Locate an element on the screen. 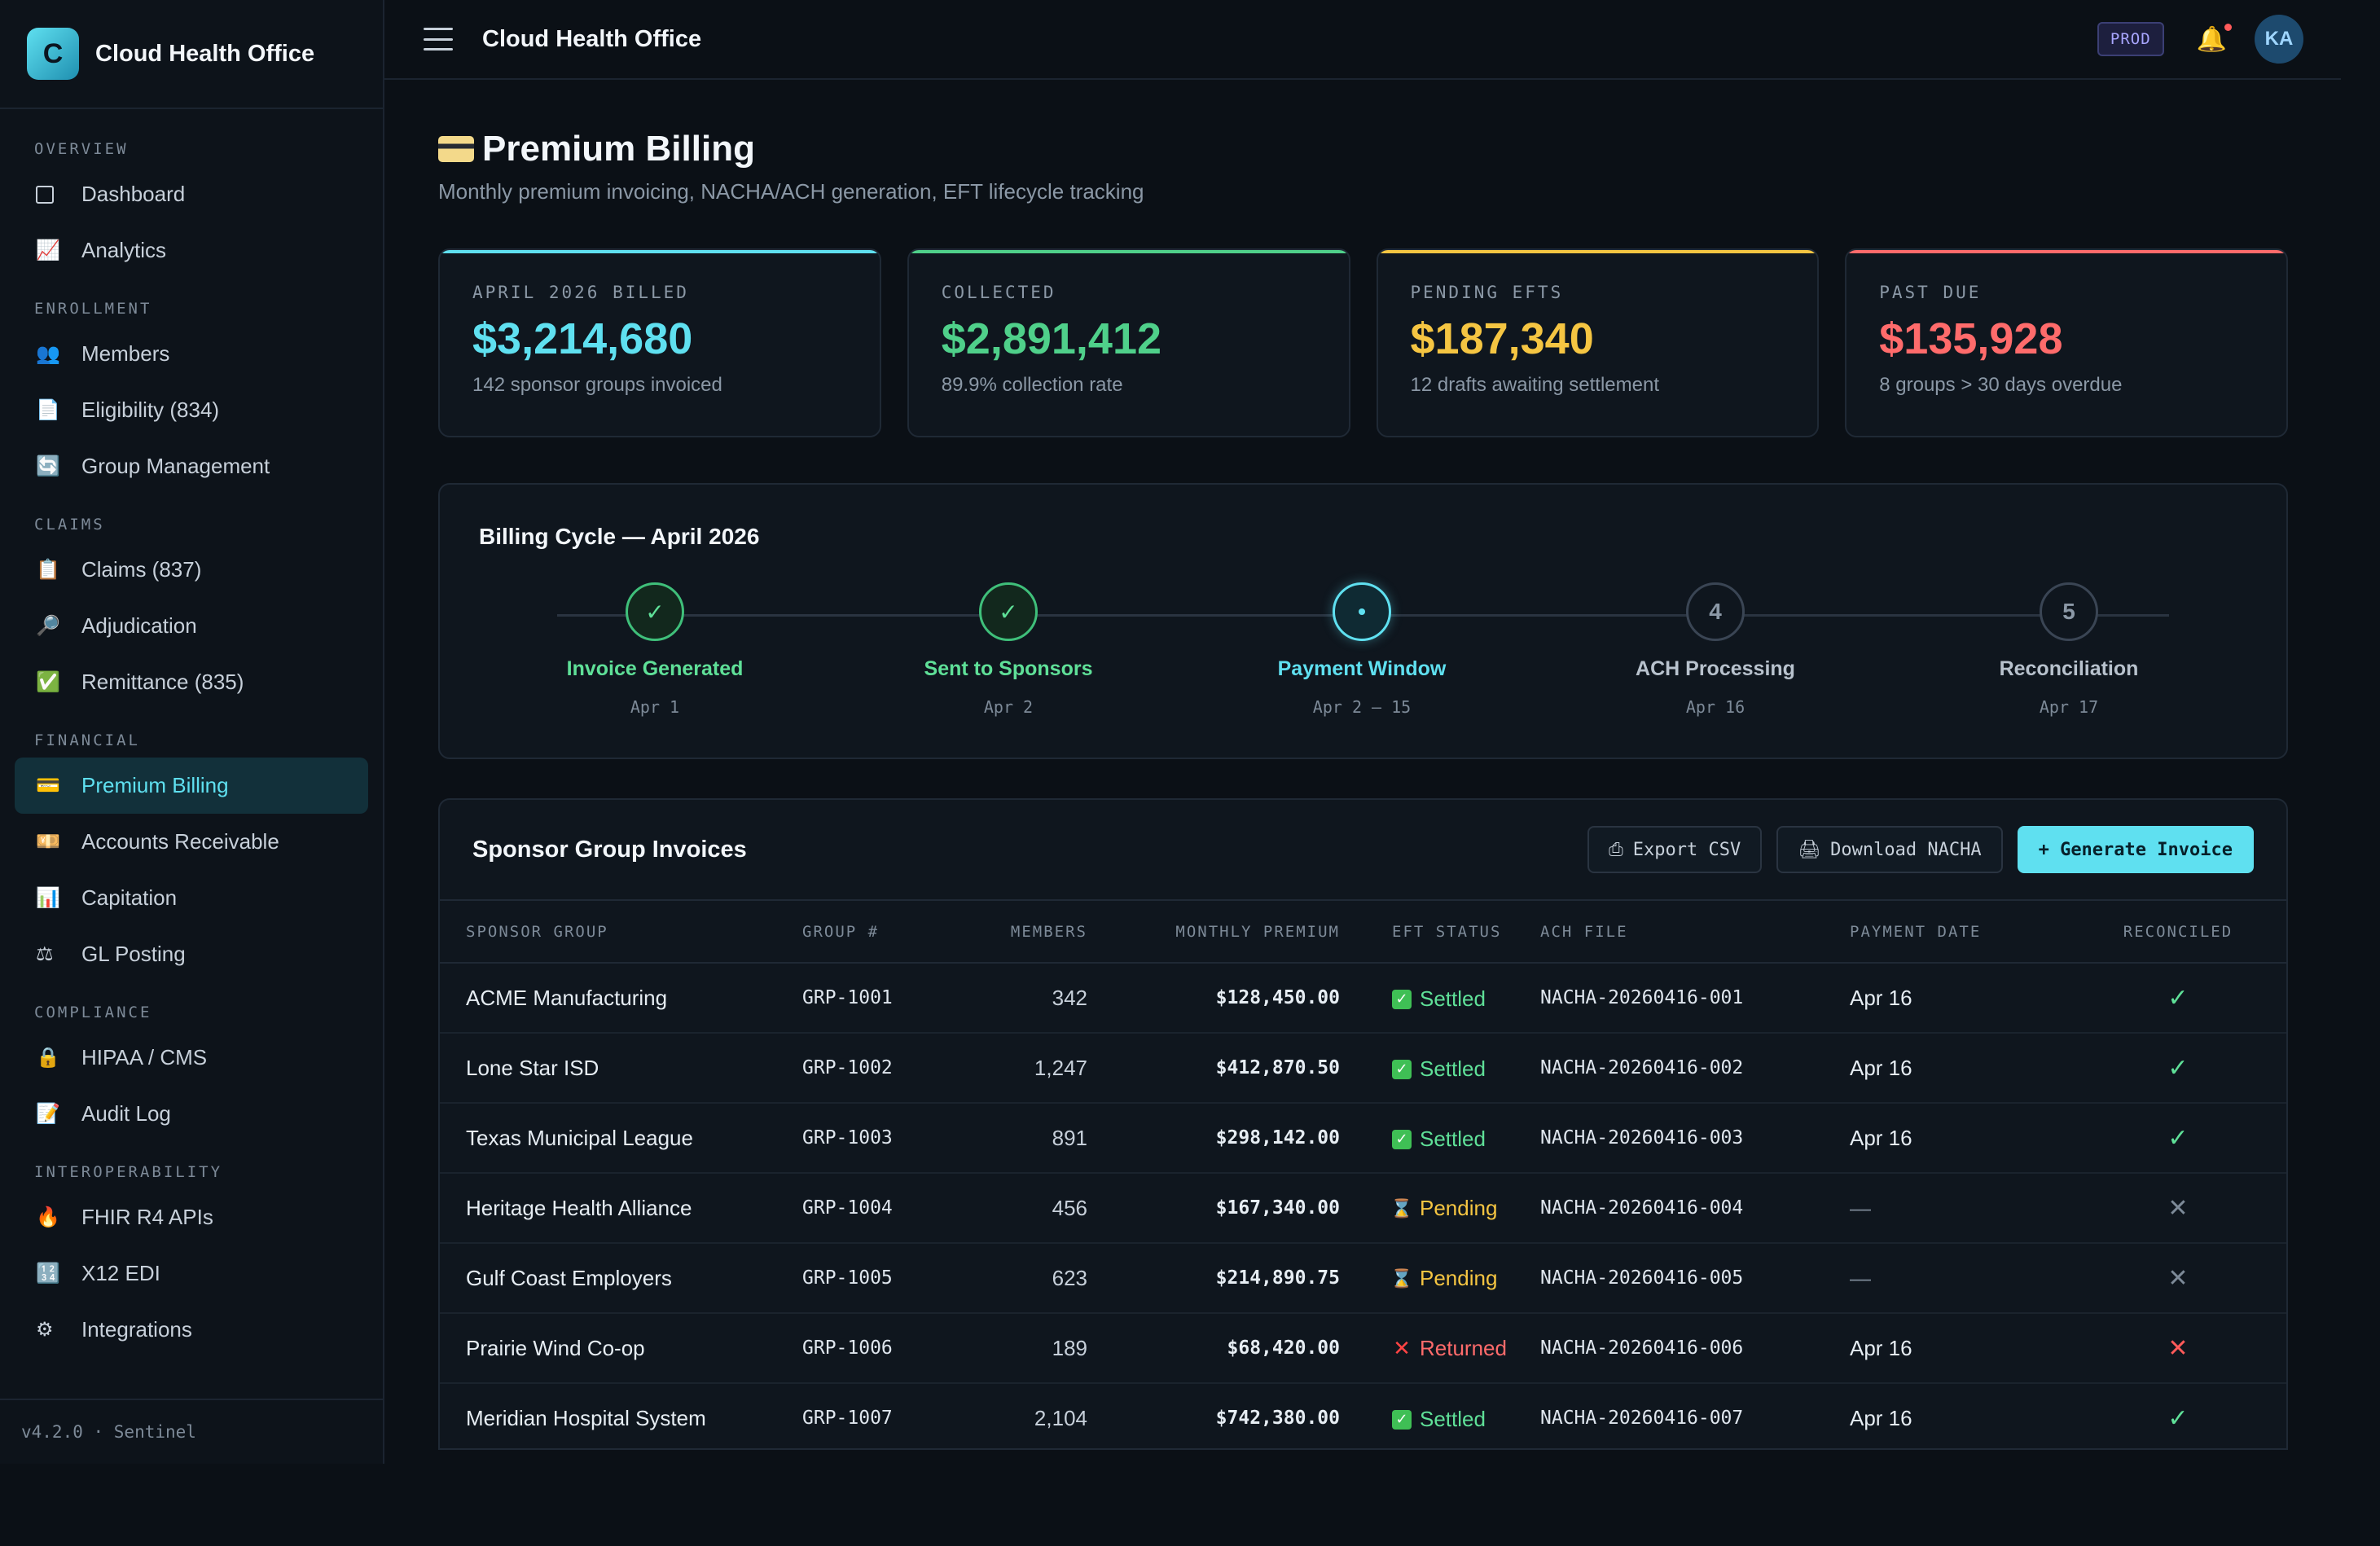 Image resolution: width=2380 pixels, height=1546 pixels. sidebar-item-analytics: 📈 Analytics is located at coordinates (192, 250).